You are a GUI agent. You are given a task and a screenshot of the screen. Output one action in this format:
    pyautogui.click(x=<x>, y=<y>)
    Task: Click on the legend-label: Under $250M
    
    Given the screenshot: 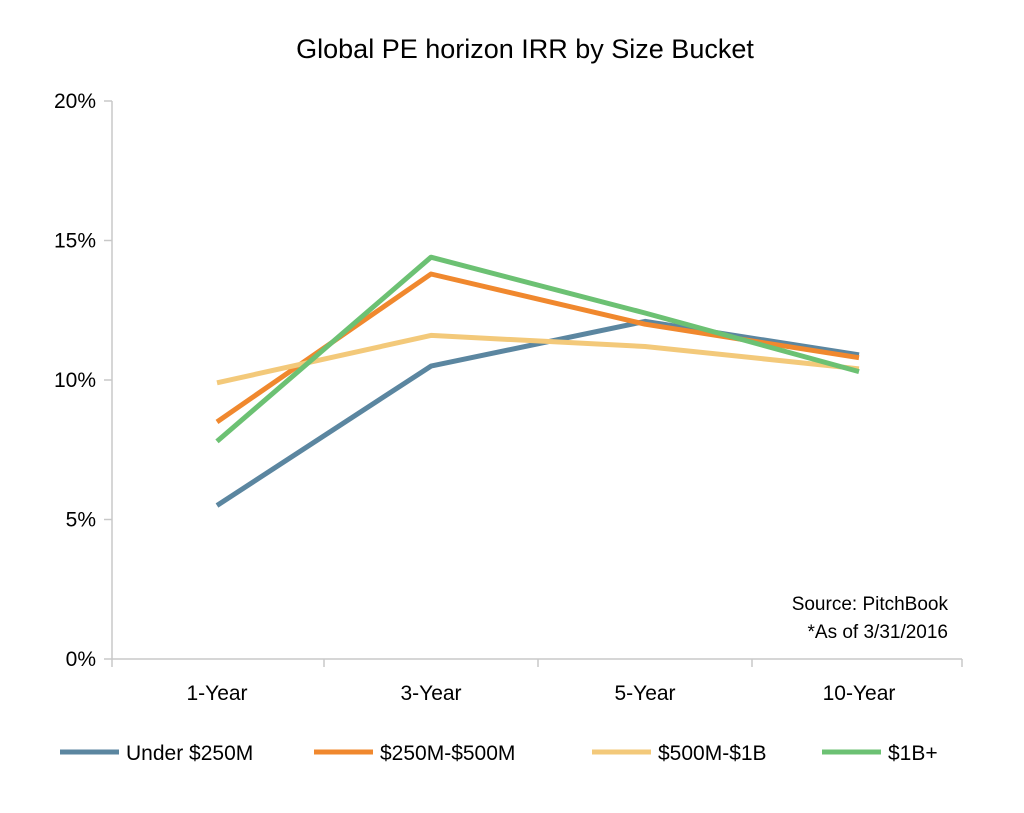 What is the action you would take?
    pyautogui.click(x=189, y=753)
    